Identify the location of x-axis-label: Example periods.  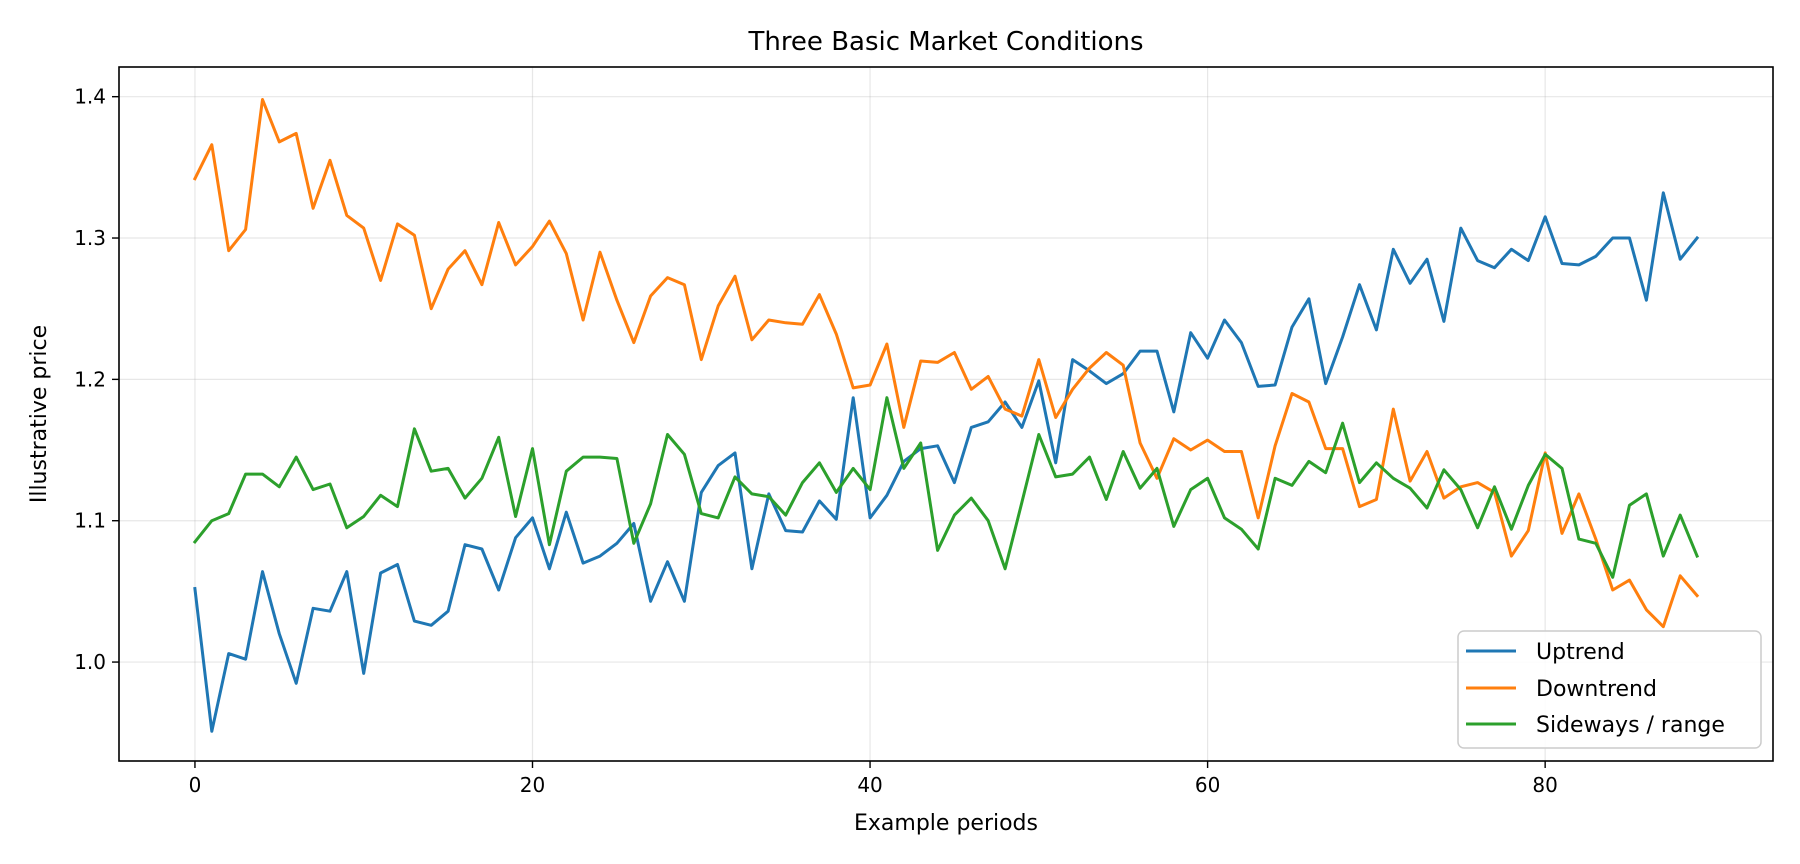
(946, 823).